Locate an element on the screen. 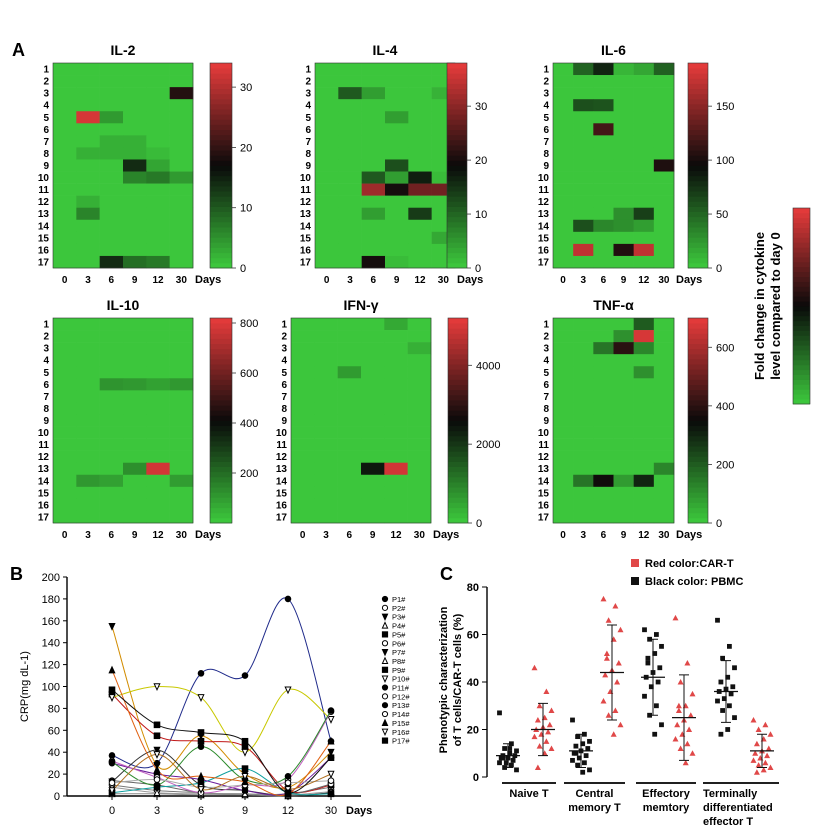 The image size is (827, 834). heatmap-frame is located at coordinates (613, 420).